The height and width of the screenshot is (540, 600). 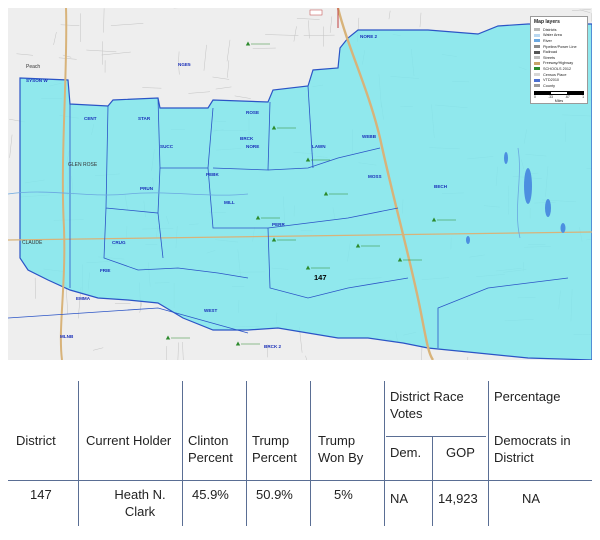 I want to click on precinct-label: MILL, so click(x=229, y=202).